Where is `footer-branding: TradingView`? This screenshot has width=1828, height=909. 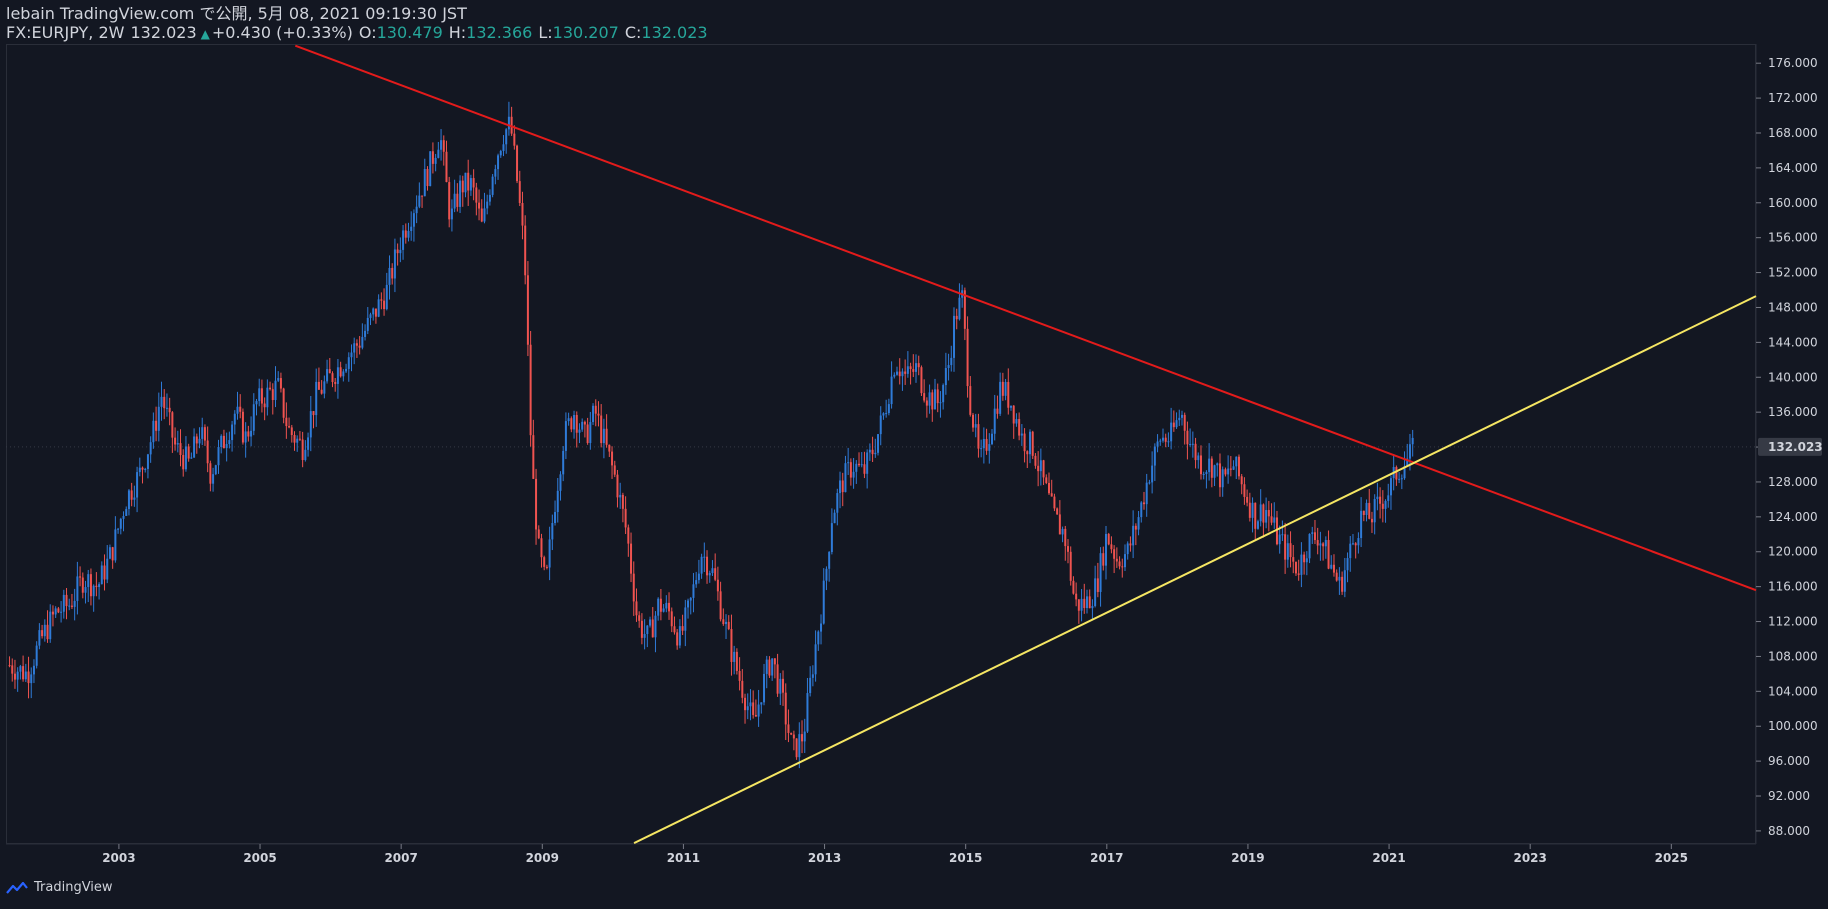 footer-branding: TradingView is located at coordinates (59, 887).